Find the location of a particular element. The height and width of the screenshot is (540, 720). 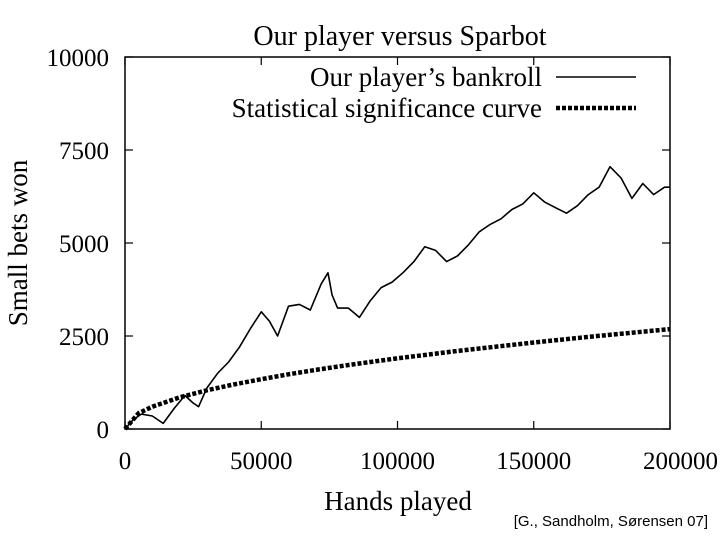

y-tick-label: 2500 is located at coordinates (84, 337).